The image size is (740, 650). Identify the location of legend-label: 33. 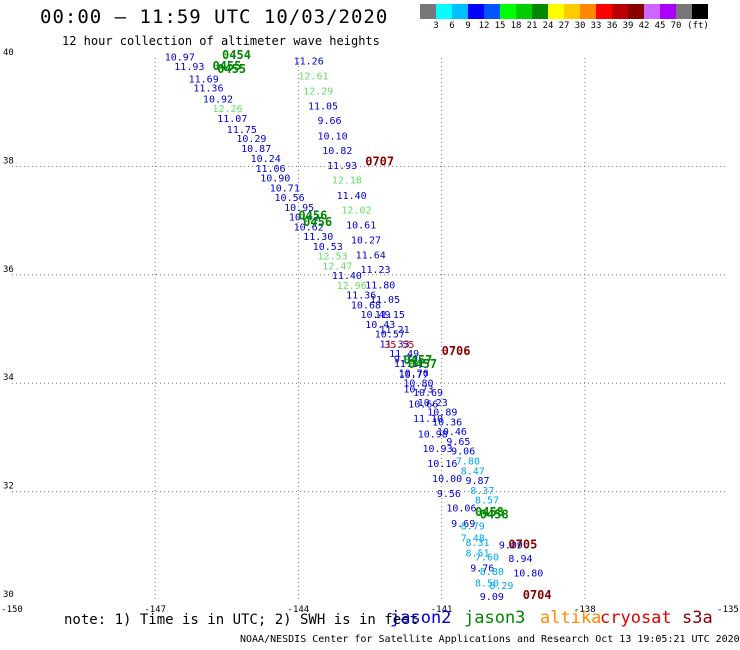
(596, 26).